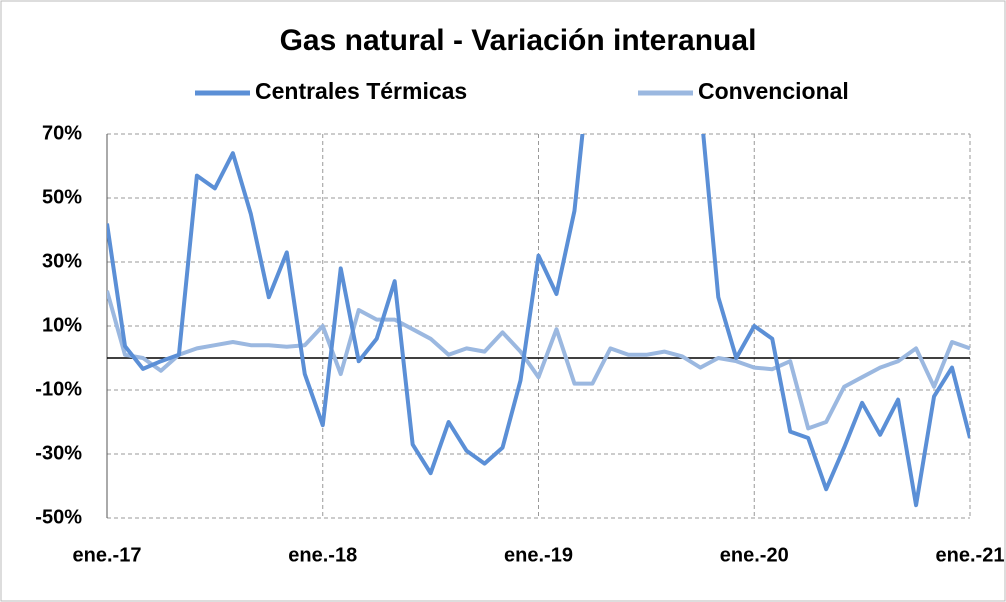 The width and height of the screenshot is (1006, 602). What do you see at coordinates (518, 40) in the screenshot?
I see `chart-title: Gas natural - Variación interanual` at bounding box center [518, 40].